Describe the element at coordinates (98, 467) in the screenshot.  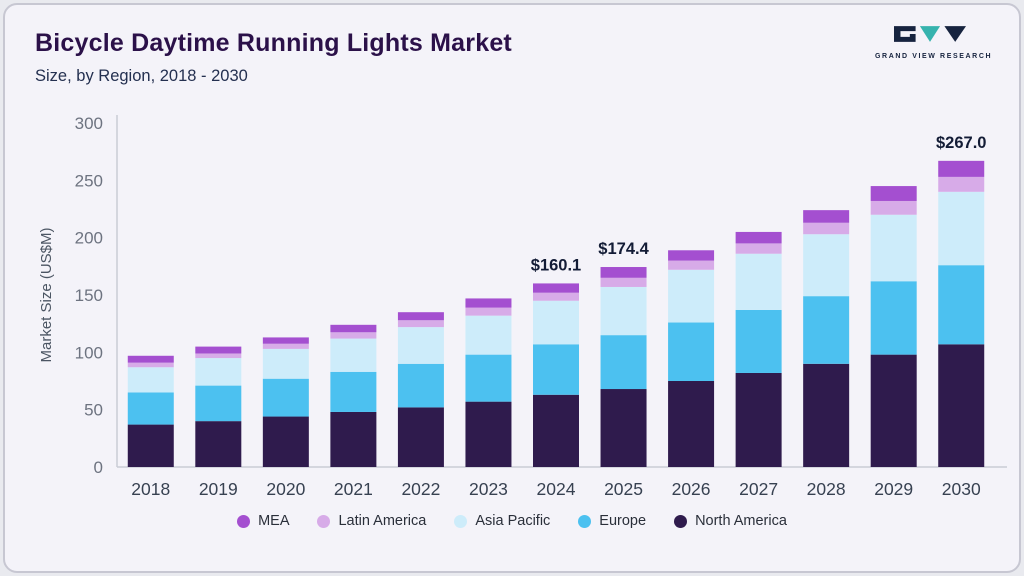
I see `y-tick-label: 0` at that location.